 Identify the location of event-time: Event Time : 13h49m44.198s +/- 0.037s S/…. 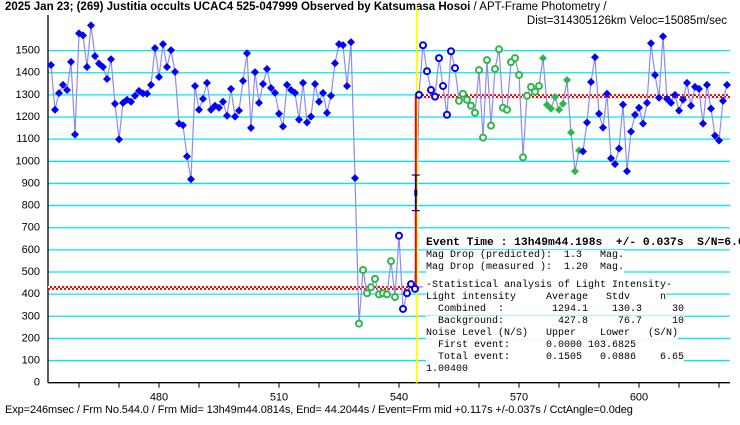
(583, 243).